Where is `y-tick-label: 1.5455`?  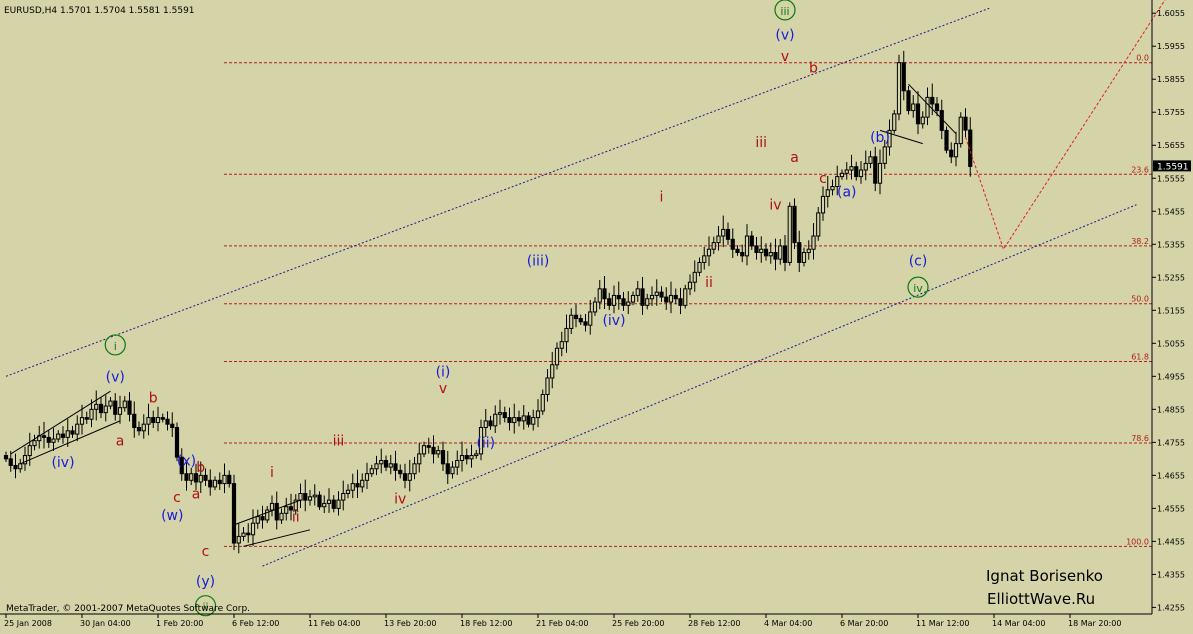
y-tick-label: 1.5455 is located at coordinates (1171, 211).